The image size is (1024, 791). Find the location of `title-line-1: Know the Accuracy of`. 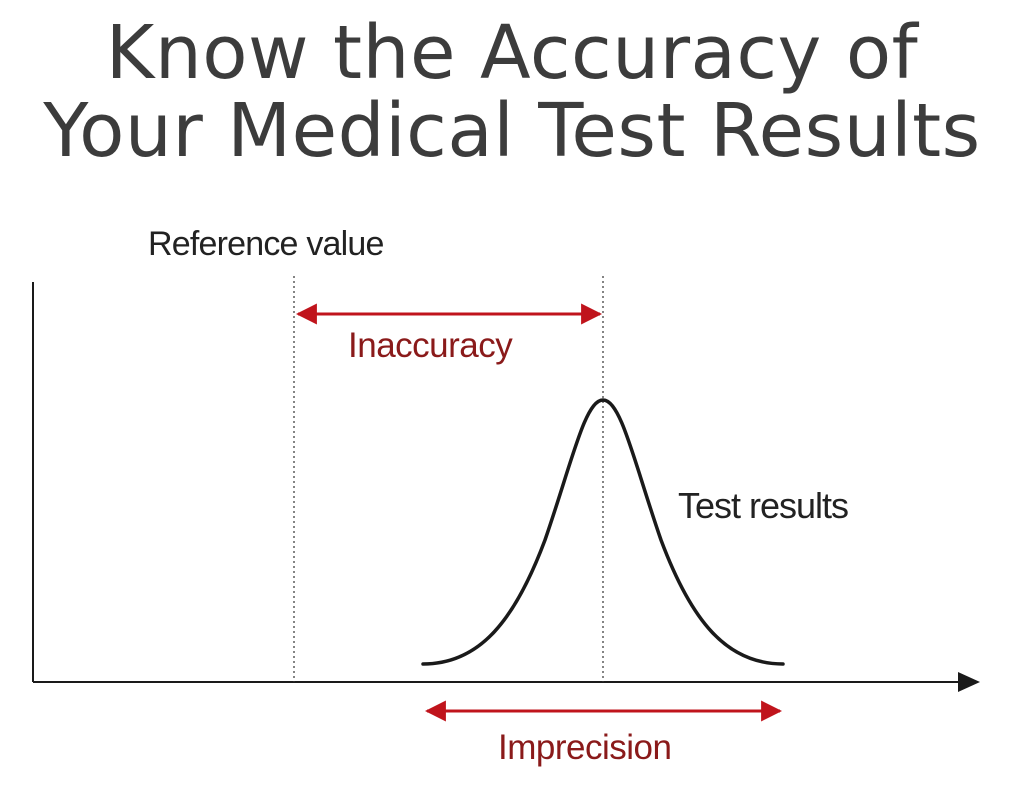

title-line-1: Know the Accuracy of is located at coordinates (512, 53).